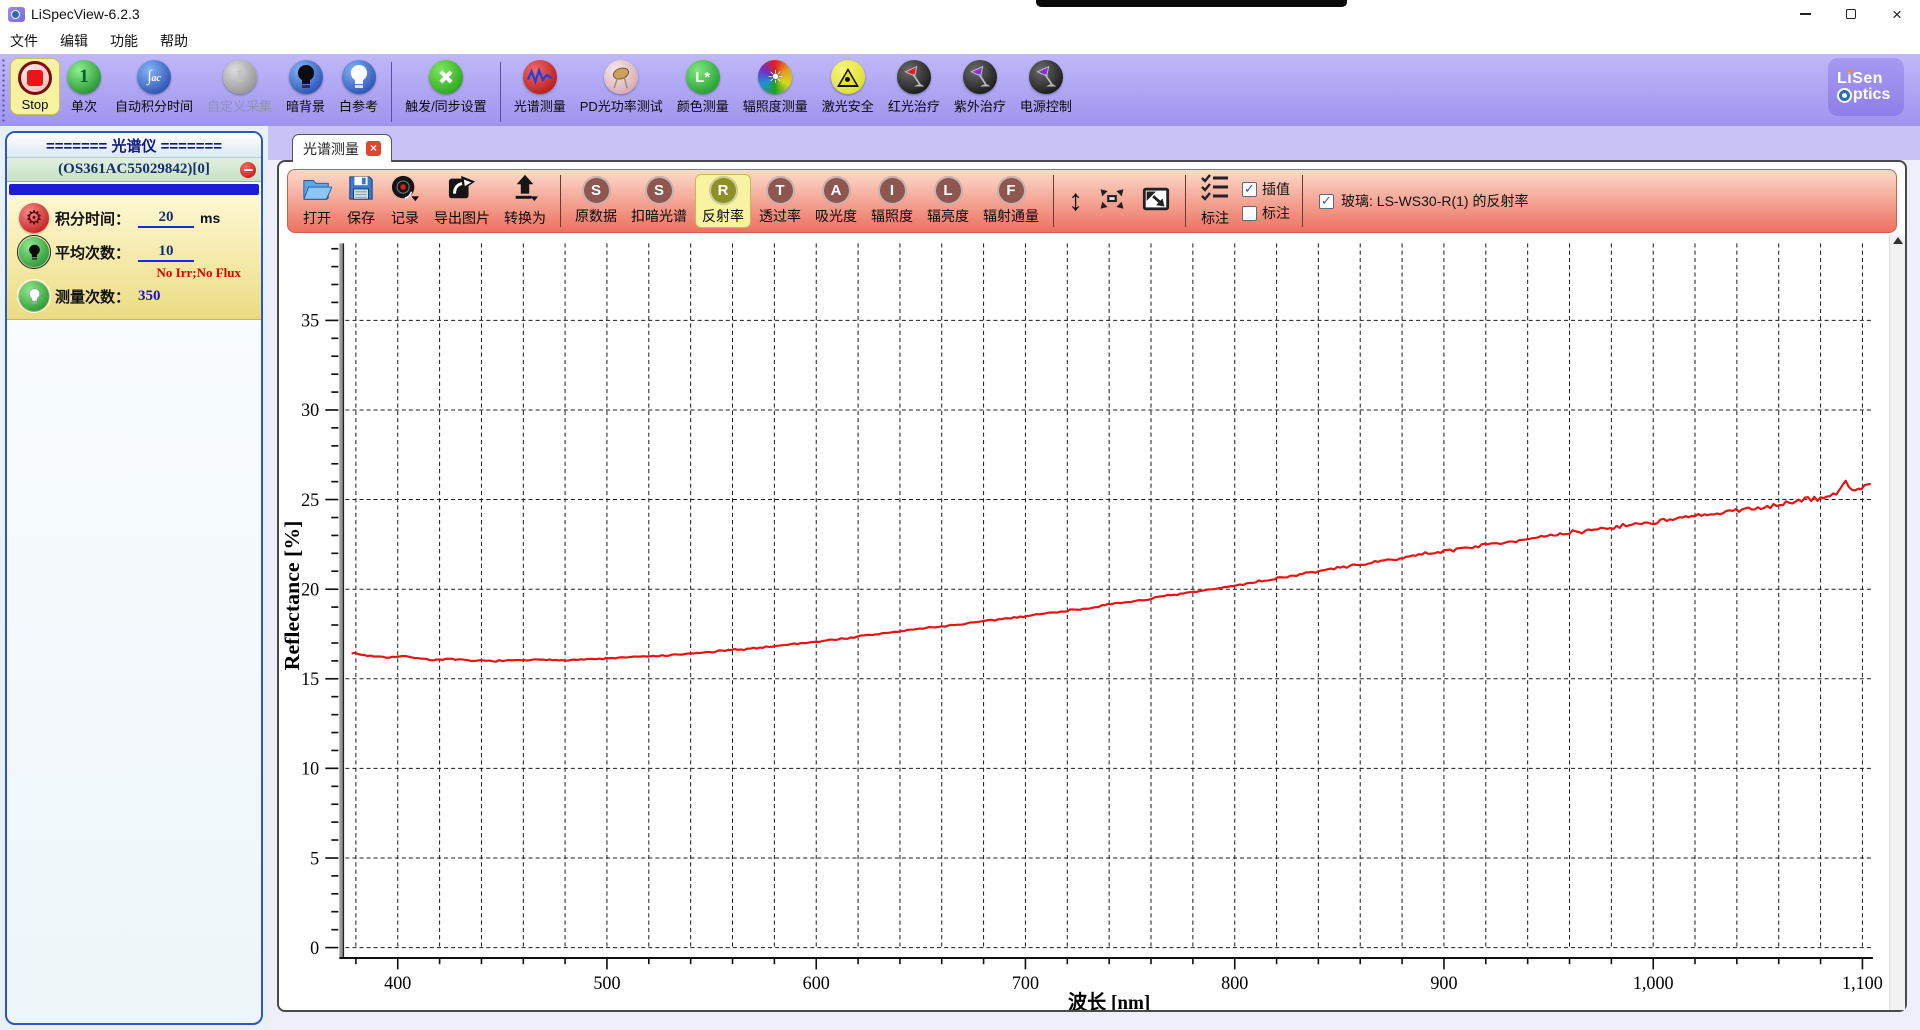 This screenshot has width=1920, height=1030. Describe the element at coordinates (446, 87) in the screenshot. I see `toolbar-button-trigger-sync: ✚ 触发/同步设置` at that location.